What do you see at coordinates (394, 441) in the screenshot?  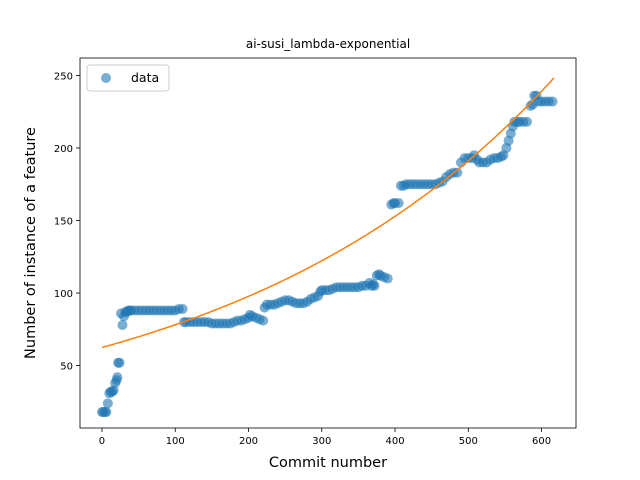 I see `x-tick-label: 400` at bounding box center [394, 441].